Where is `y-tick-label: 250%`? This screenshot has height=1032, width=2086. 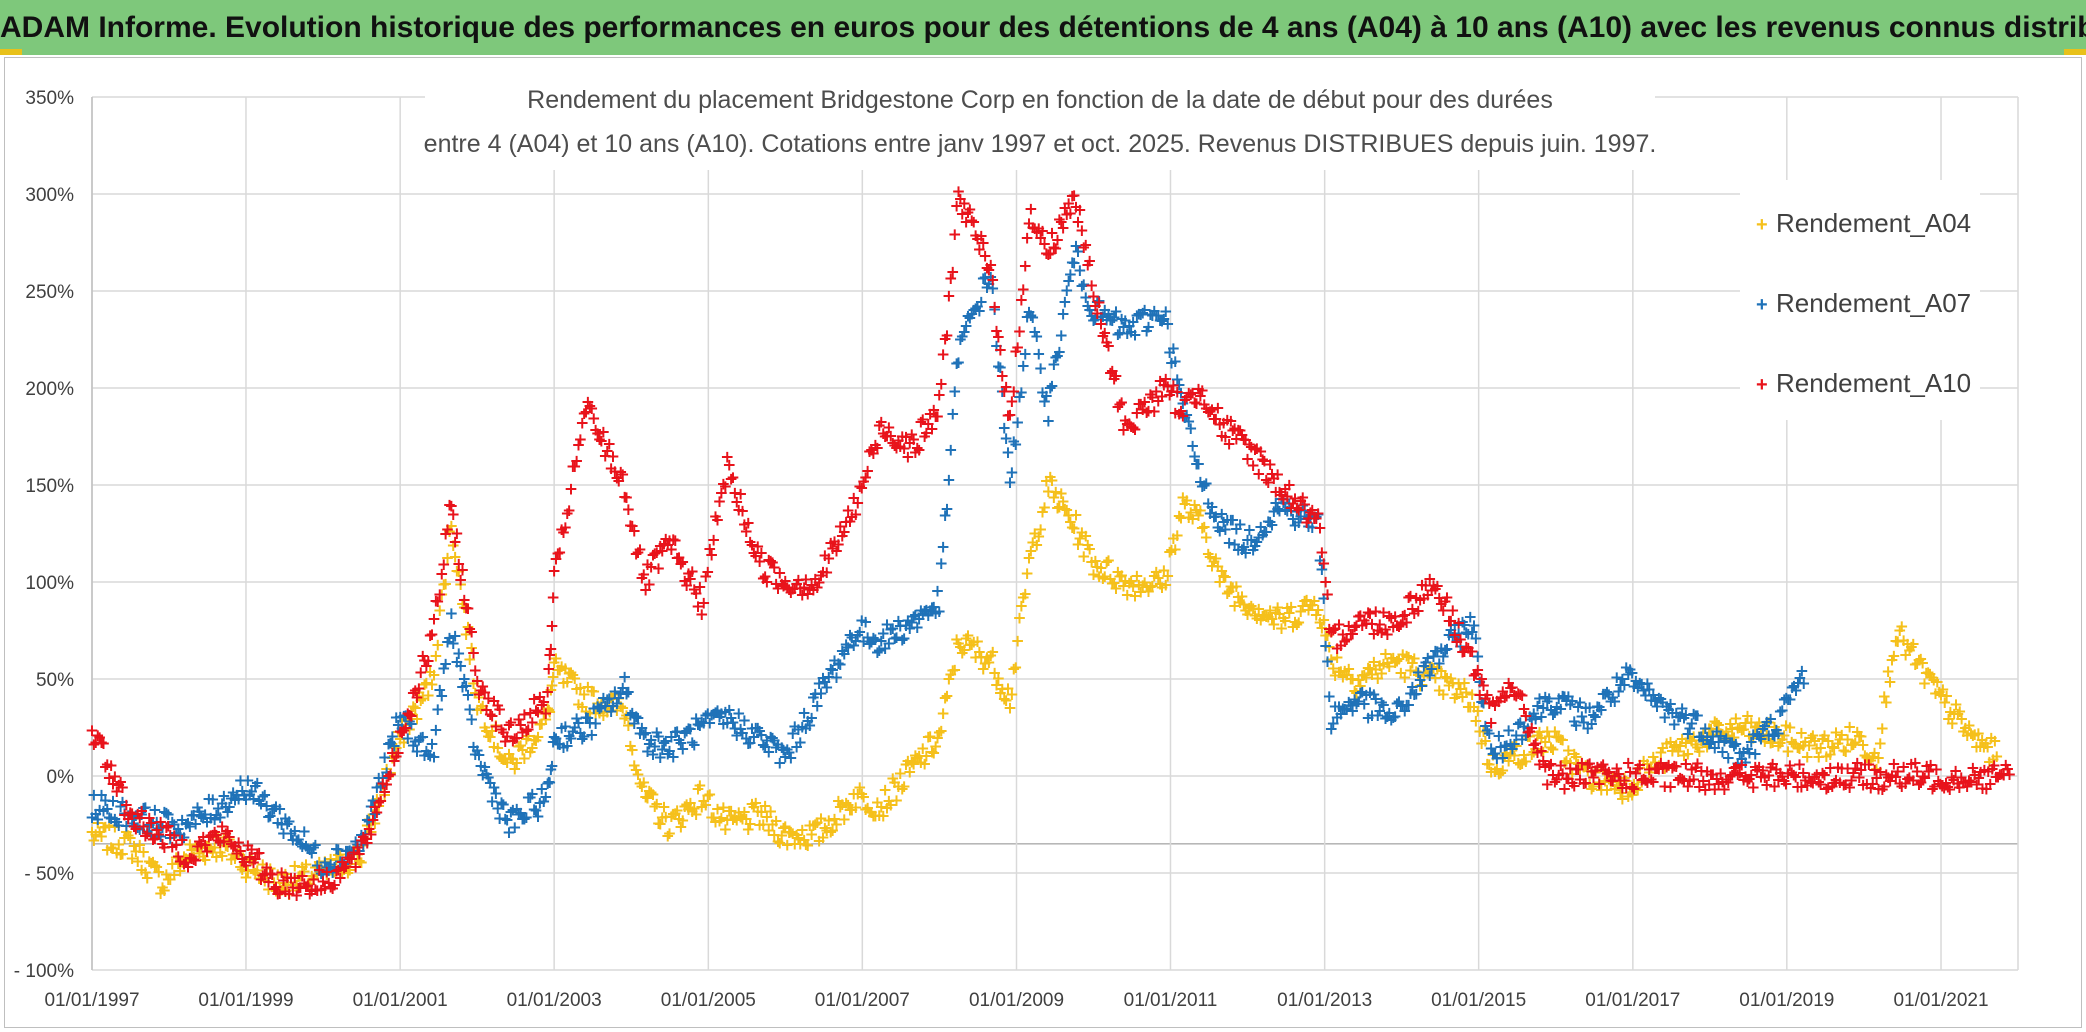 y-tick-label: 250% is located at coordinates (49, 292).